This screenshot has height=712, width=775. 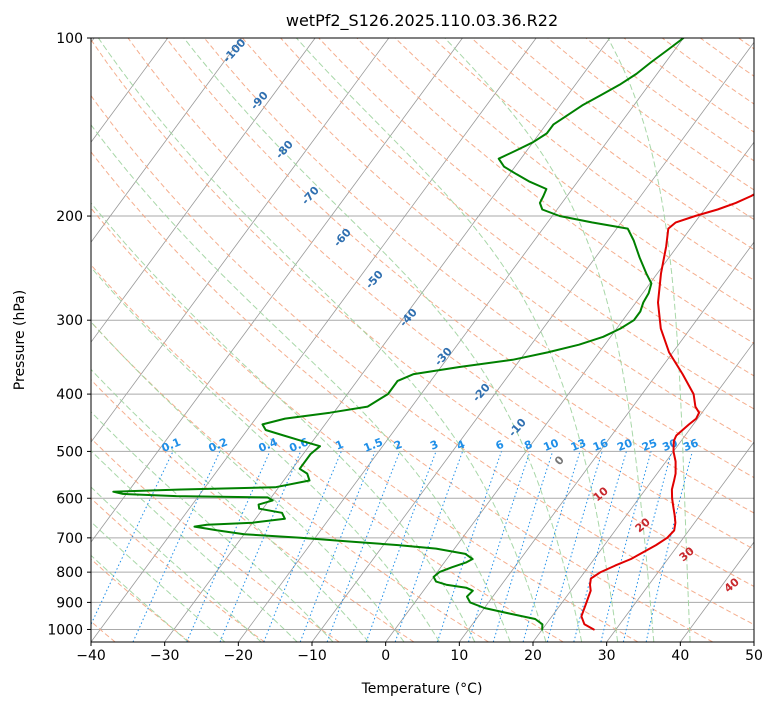 I want to click on y-tick-label: 100, so click(x=69, y=39).